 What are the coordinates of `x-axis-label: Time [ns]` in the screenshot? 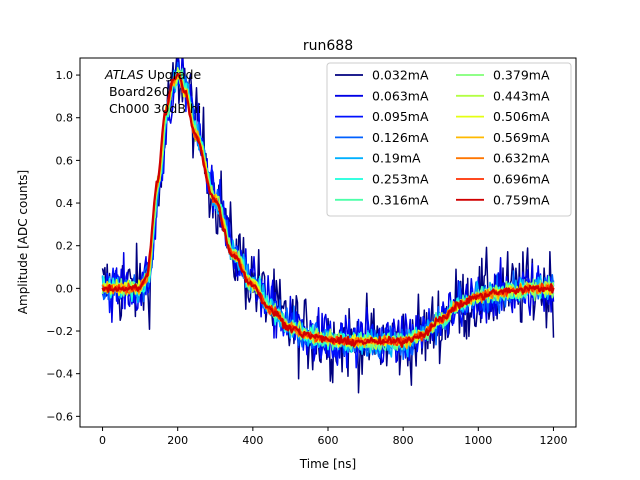 It's located at (327, 464).